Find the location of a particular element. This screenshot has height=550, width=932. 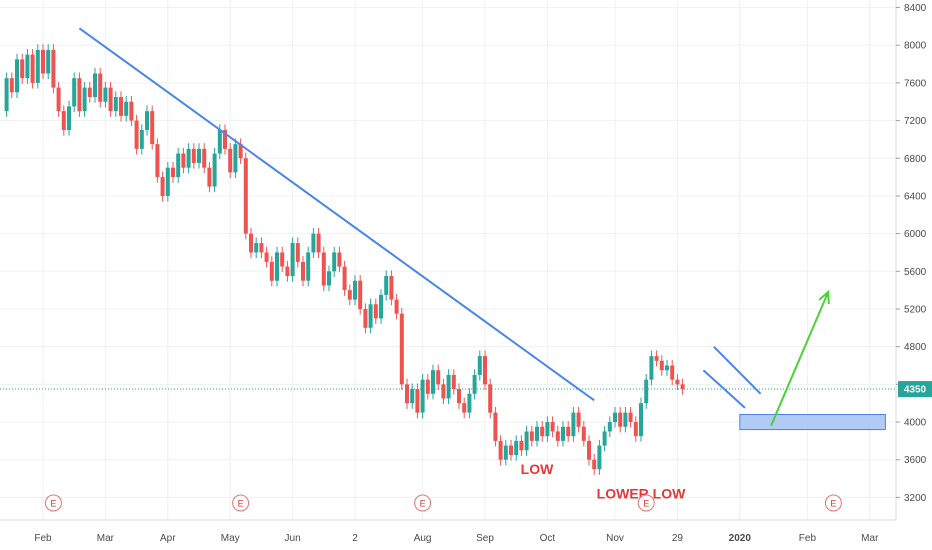

current-price-label: 4350 is located at coordinates (915, 390).